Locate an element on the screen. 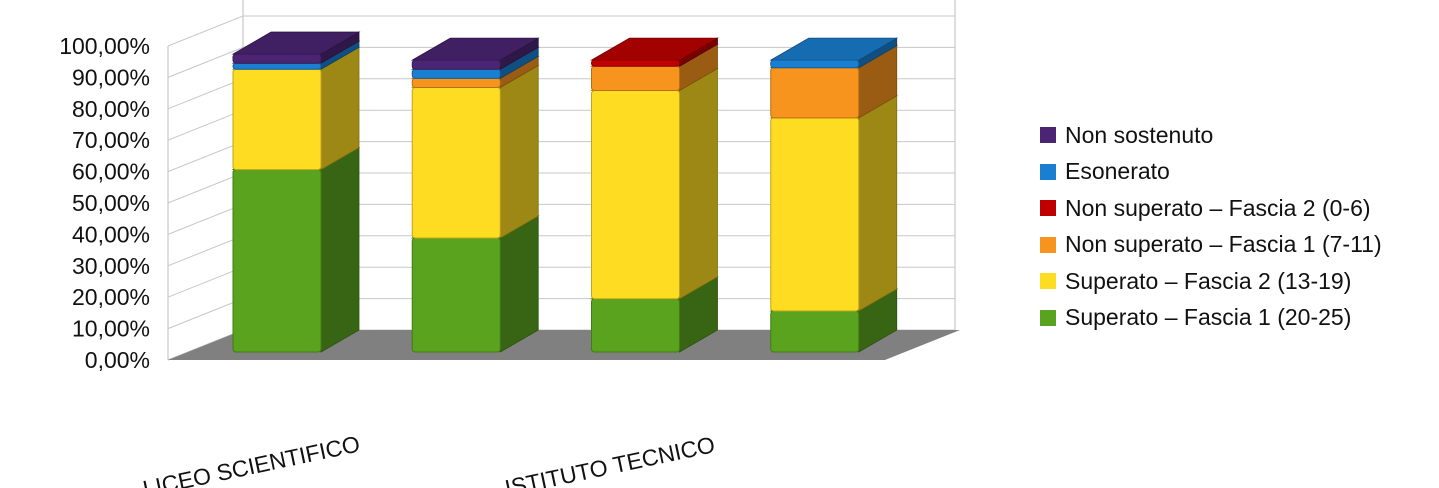  legend-item: Non superato – Fascia 1 (7-11) is located at coordinates (1211, 245).